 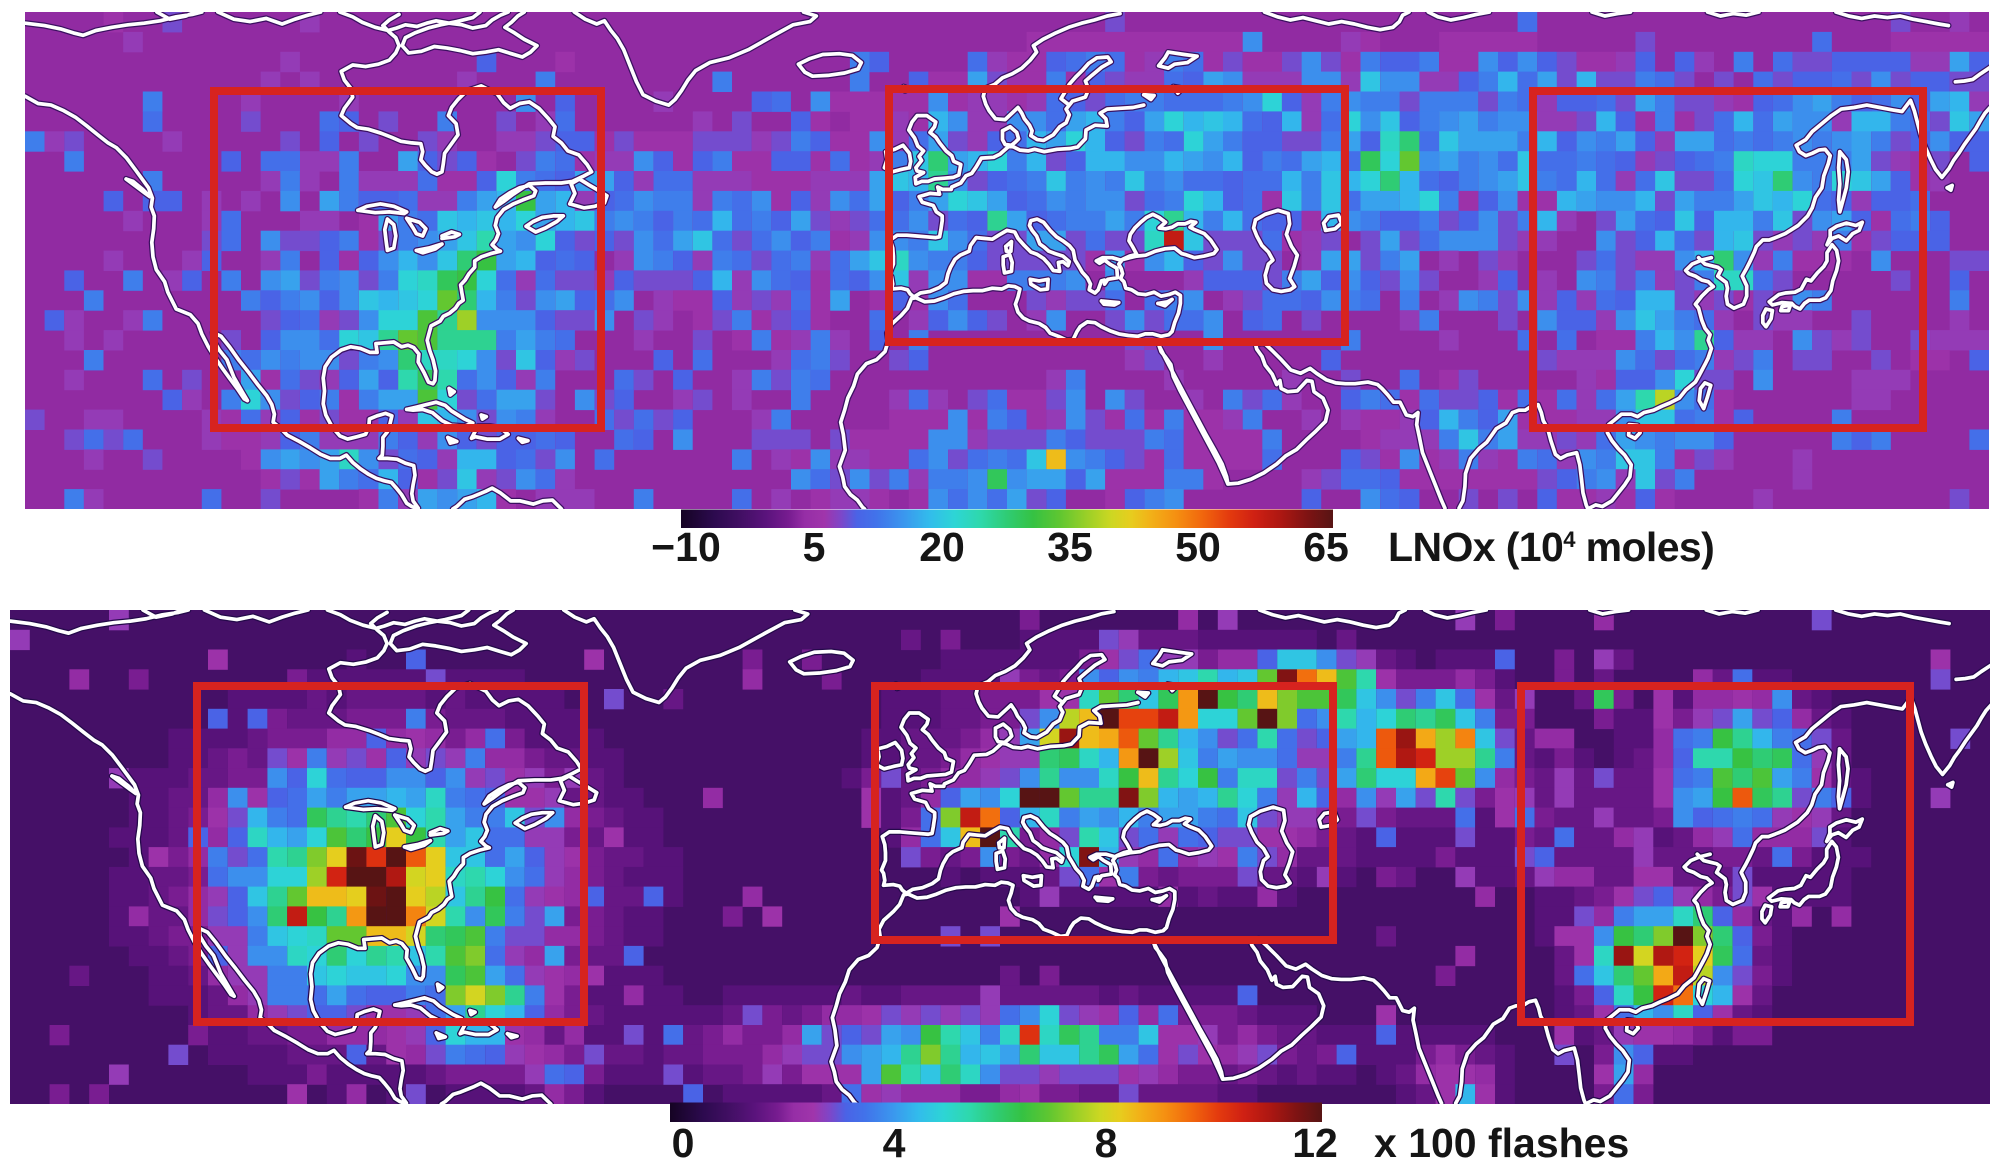 I want to click on svg-text: 4, so click(x=894, y=1141).